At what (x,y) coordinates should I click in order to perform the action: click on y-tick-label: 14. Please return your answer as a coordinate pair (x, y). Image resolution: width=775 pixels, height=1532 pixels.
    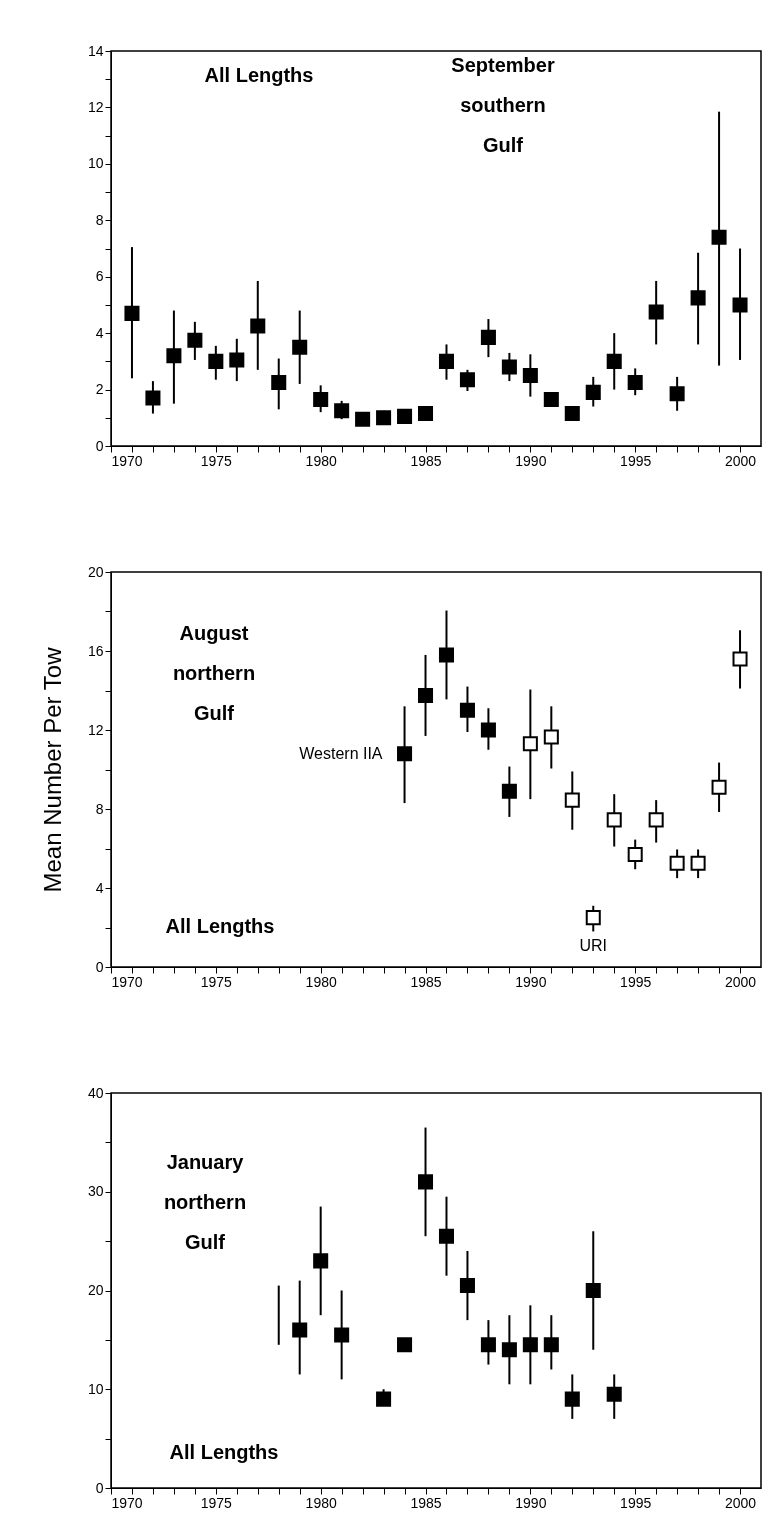
    Looking at the image, I should click on (95, 50).